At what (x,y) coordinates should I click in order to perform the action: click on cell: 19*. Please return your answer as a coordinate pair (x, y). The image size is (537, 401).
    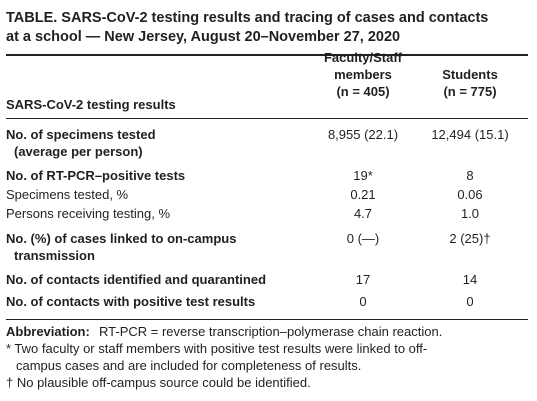
    Looking at the image, I should click on (363, 175).